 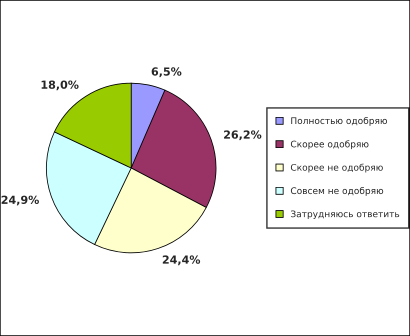 What do you see at coordinates (20, 201) in the screenshot?
I see `data-label: 24,9%` at bounding box center [20, 201].